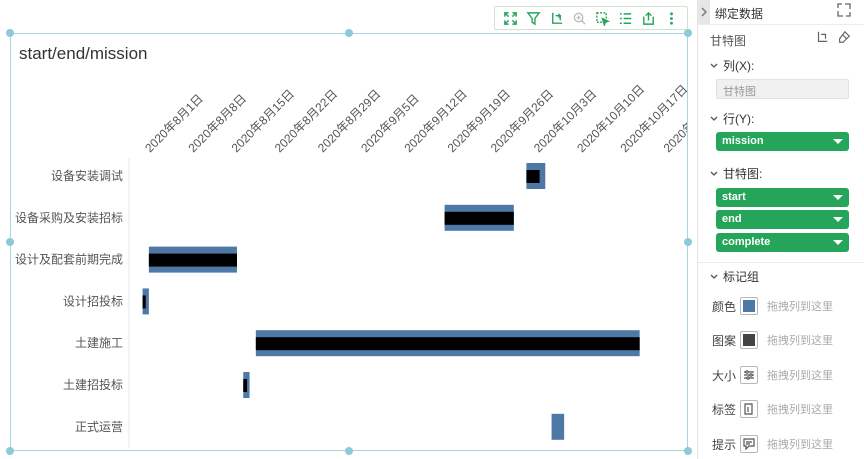 This screenshot has height=459, width=864. Describe the element at coordinates (69, 259) in the screenshot. I see `category-label: 设计及配套前期完成` at that location.